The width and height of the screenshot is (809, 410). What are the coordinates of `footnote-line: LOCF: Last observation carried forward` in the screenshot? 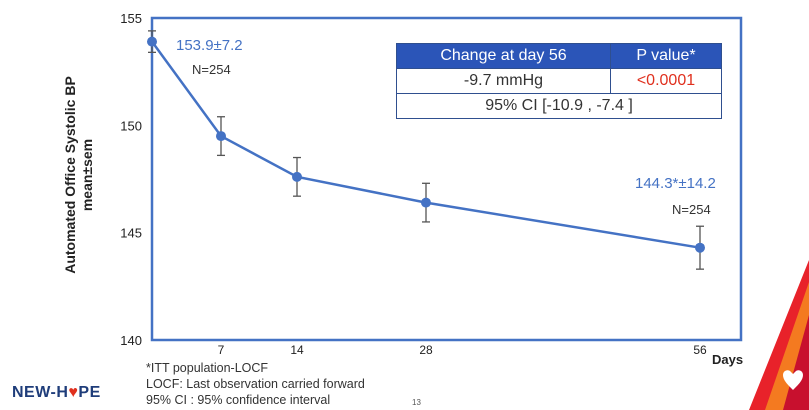 It's located at (255, 384).